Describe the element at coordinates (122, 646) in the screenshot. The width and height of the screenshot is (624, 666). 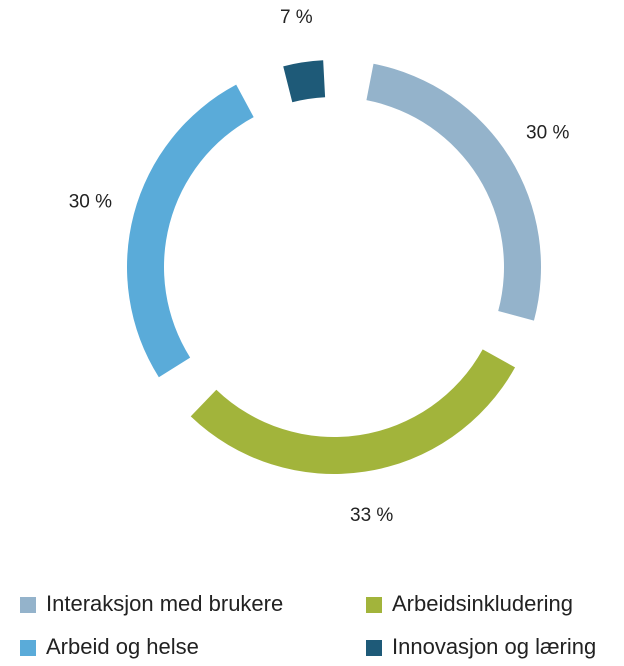
I see `legend-label: Arbeid og helse` at that location.